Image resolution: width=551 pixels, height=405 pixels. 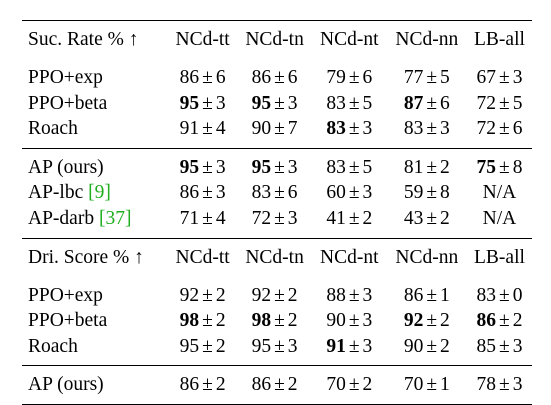 What do you see at coordinates (115, 218) in the screenshot?
I see `citation-link: [37]` at bounding box center [115, 218].